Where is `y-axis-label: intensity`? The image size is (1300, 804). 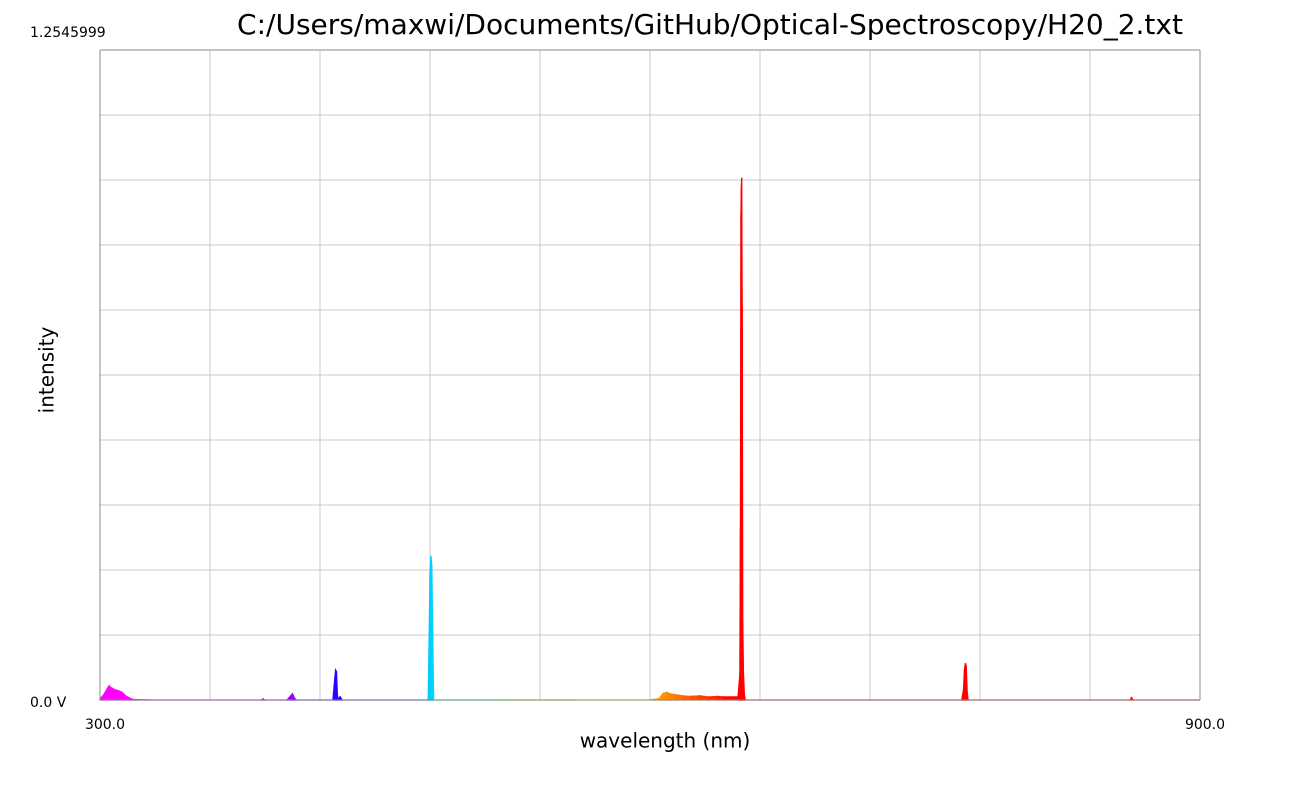 y-axis-label: intensity is located at coordinates (47, 369).